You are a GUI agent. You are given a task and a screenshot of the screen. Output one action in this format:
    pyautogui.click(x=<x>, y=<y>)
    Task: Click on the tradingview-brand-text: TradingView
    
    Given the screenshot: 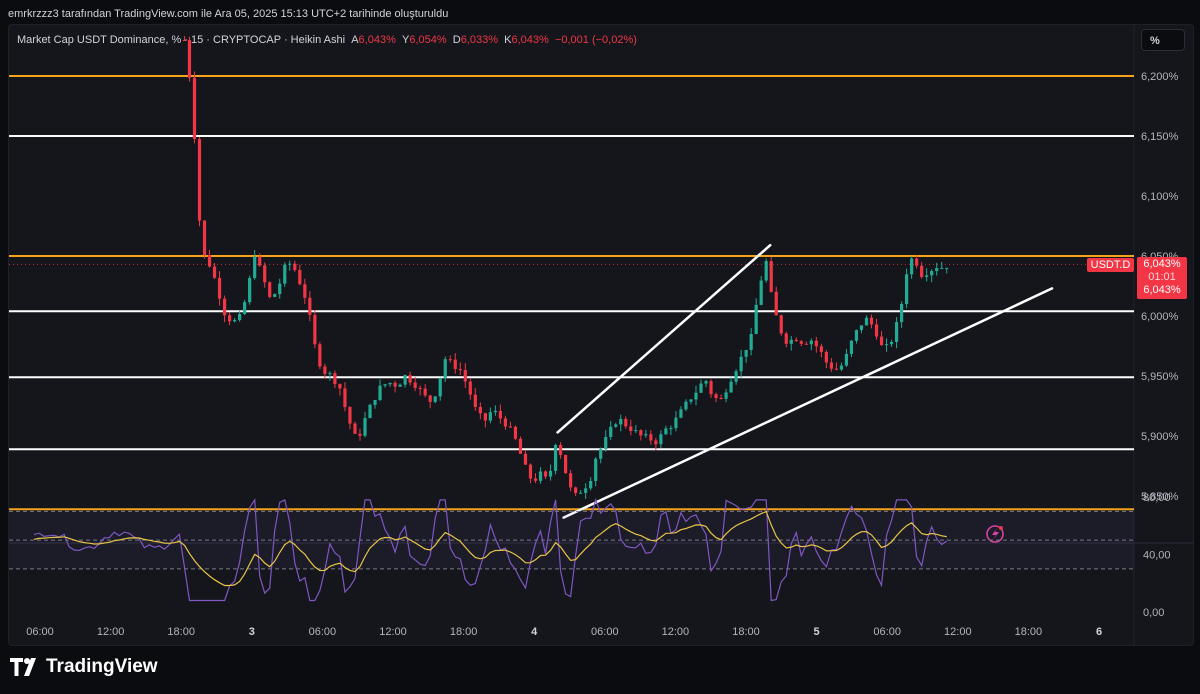 What is the action you would take?
    pyautogui.click(x=102, y=666)
    